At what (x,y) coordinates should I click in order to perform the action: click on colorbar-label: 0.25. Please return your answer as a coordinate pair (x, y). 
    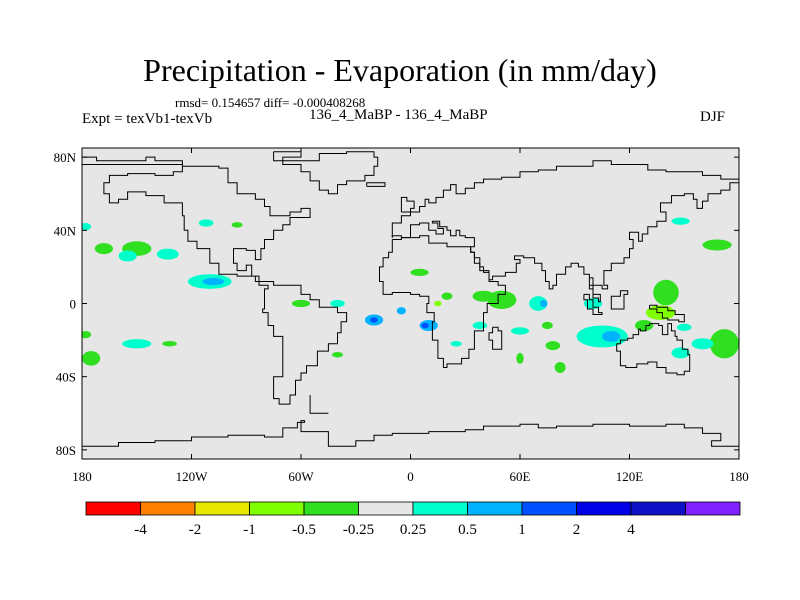
    Looking at the image, I should click on (413, 530).